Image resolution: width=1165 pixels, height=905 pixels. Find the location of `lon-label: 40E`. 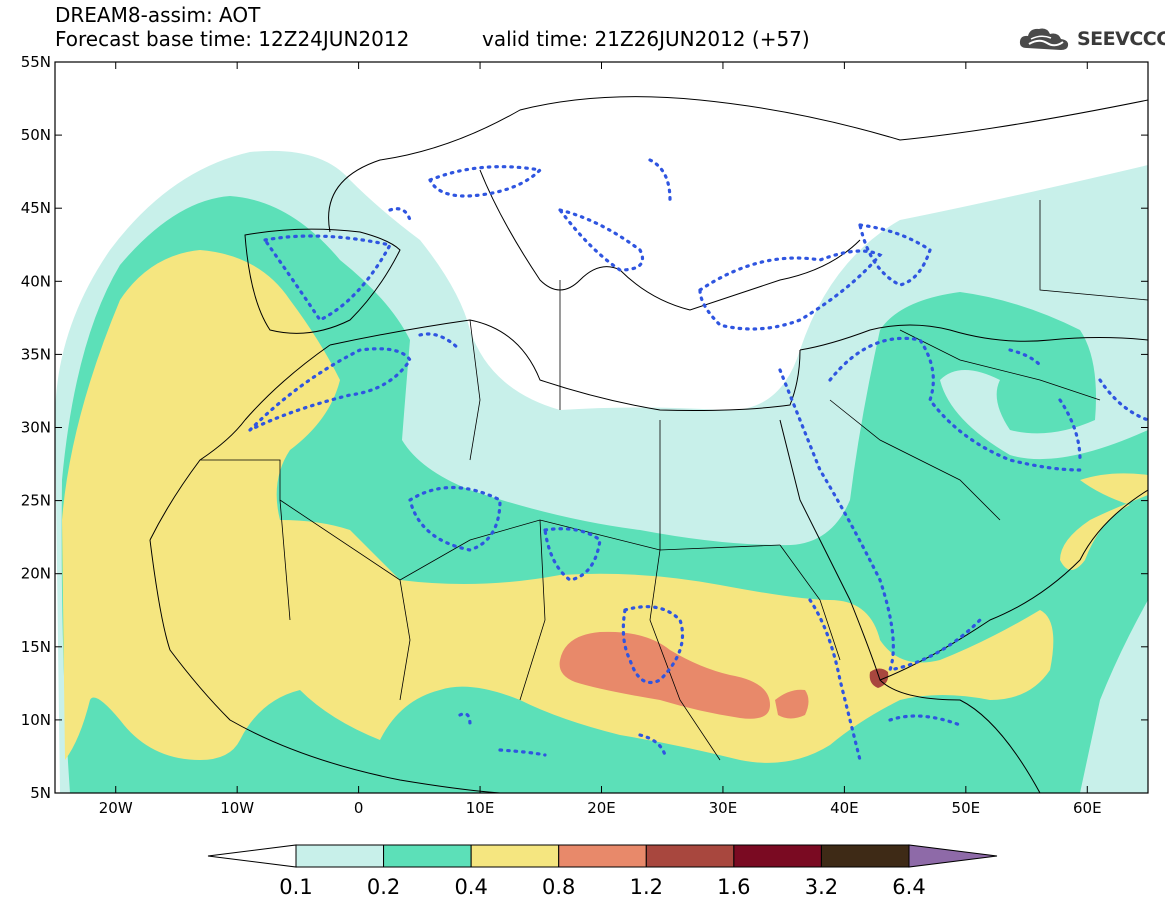

lon-label: 40E is located at coordinates (844, 808).